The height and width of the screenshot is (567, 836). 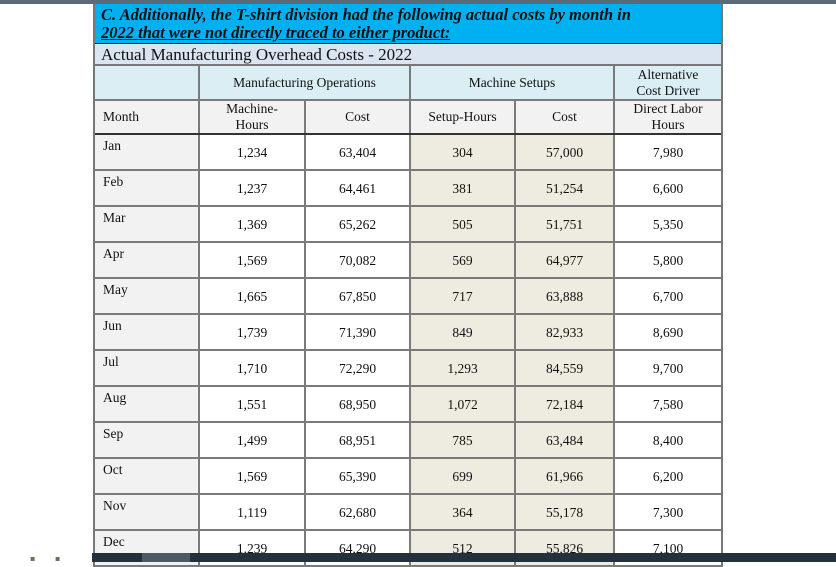 What do you see at coordinates (564, 476) in the screenshot?
I see `cell-setup-cost: 61,966` at bounding box center [564, 476].